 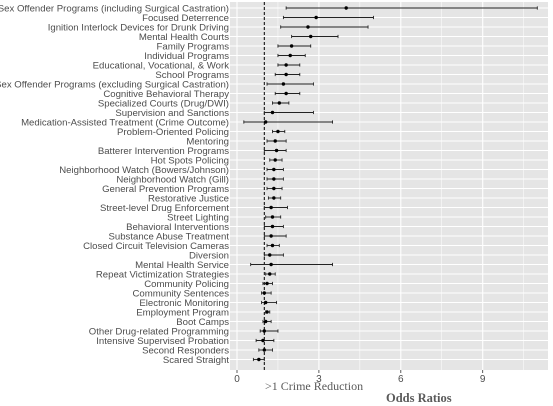 I want to click on category-label: Supervision and Sanctions, so click(x=172, y=113).